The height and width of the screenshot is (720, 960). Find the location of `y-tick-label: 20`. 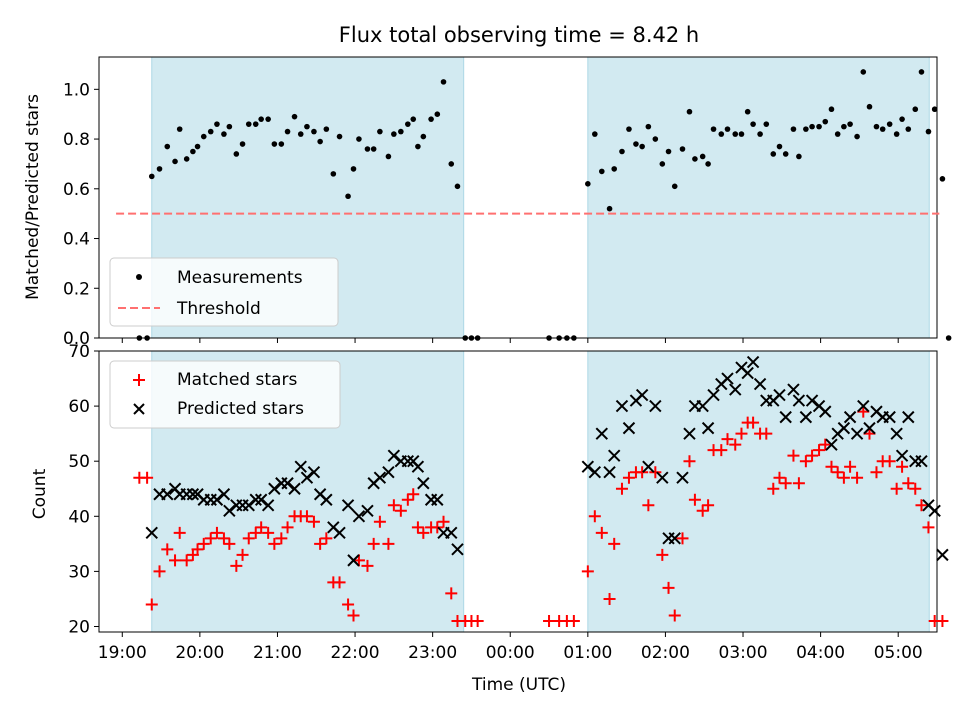

y-tick-label: 20 is located at coordinates (79, 627).